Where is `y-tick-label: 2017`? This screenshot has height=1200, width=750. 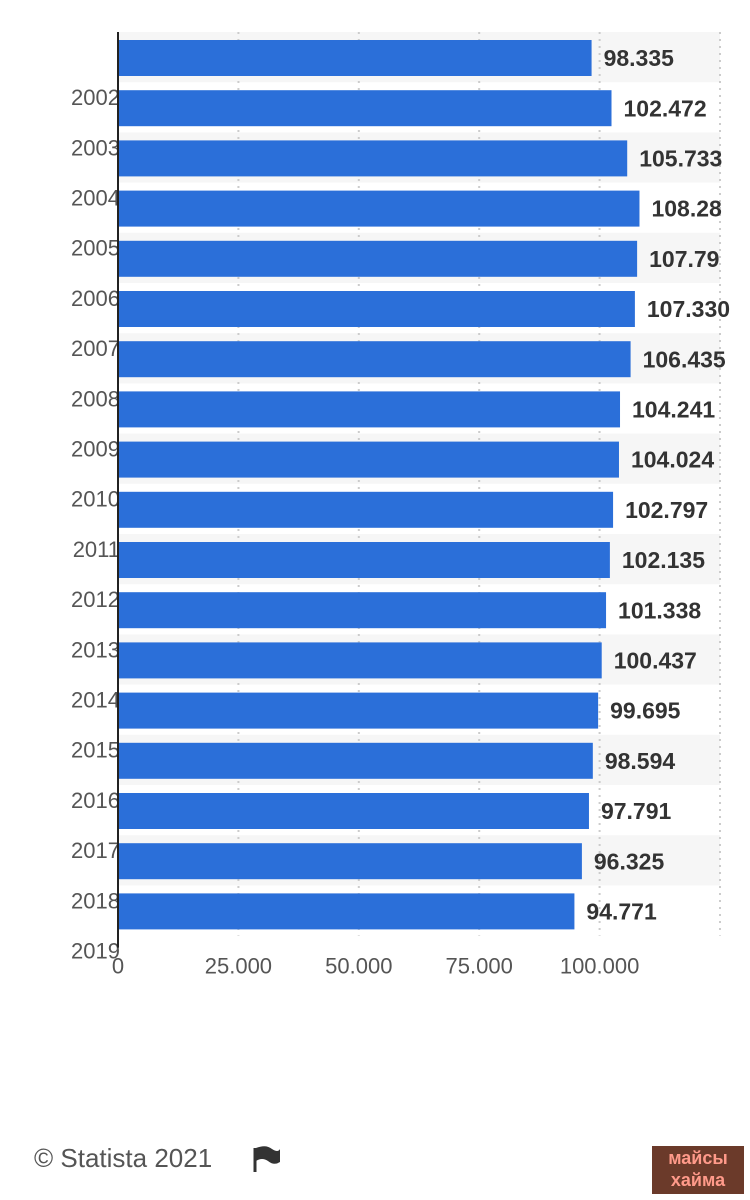
y-tick-label: 2017 is located at coordinates (95, 850).